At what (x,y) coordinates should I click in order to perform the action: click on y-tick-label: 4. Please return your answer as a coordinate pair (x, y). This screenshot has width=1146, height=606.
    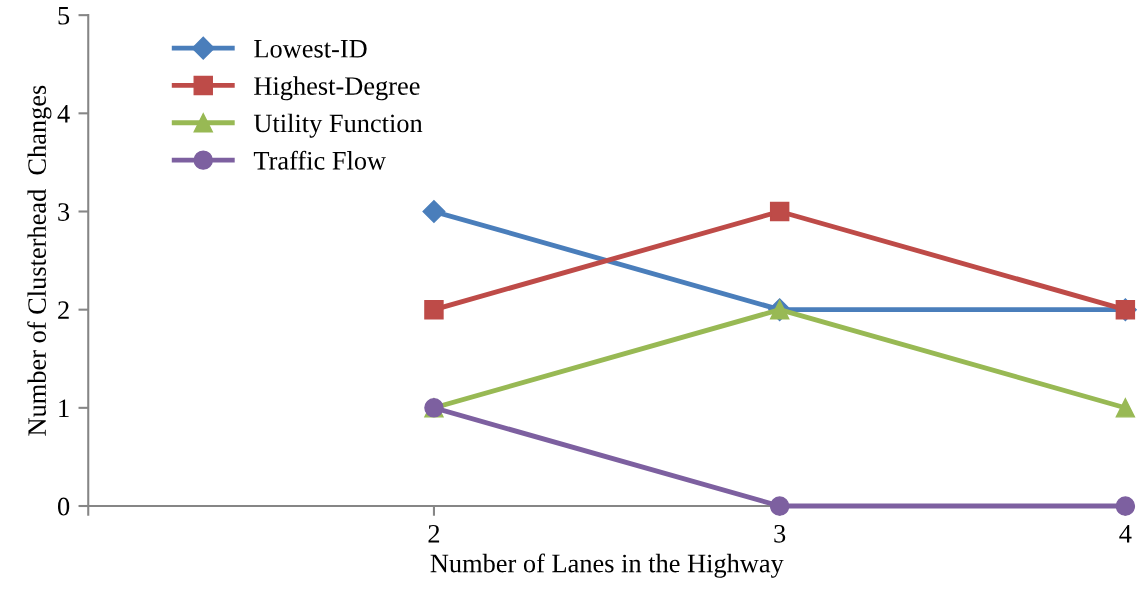
    Looking at the image, I should click on (63, 114).